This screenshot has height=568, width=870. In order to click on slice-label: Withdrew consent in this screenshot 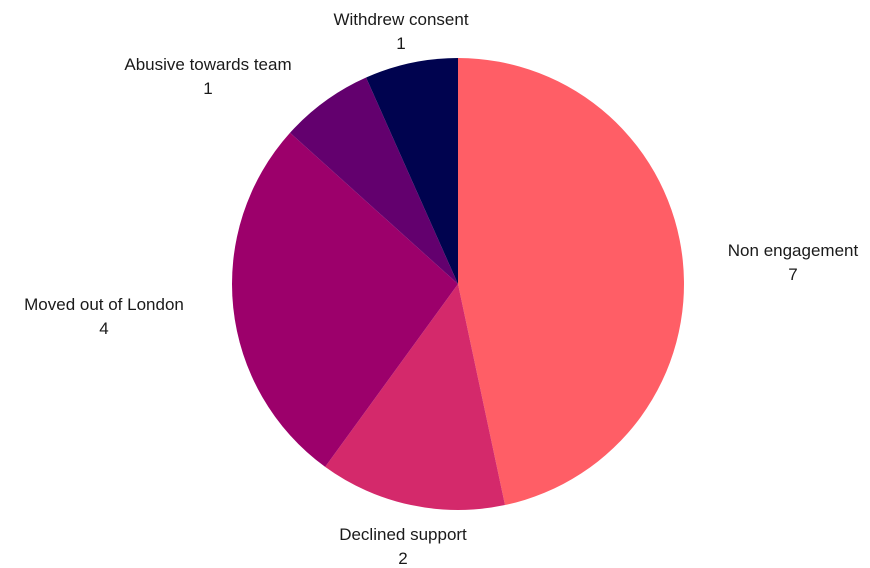, I will do `click(400, 19)`.